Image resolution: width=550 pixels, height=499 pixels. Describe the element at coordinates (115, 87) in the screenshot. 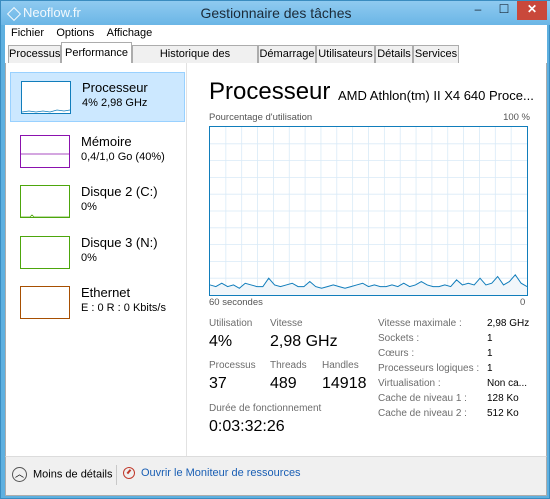

I see `sidebar-item-label: Processeur` at that location.